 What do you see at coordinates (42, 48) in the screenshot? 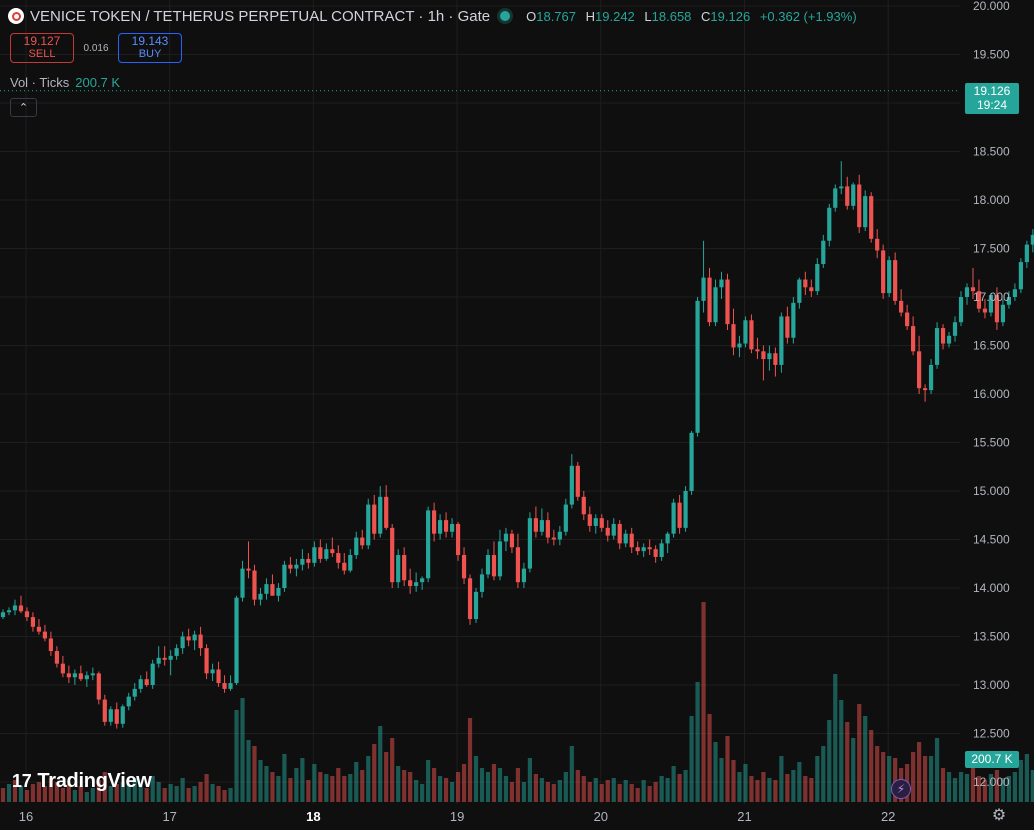
I see `sell-button: 19.127 SELL` at bounding box center [42, 48].